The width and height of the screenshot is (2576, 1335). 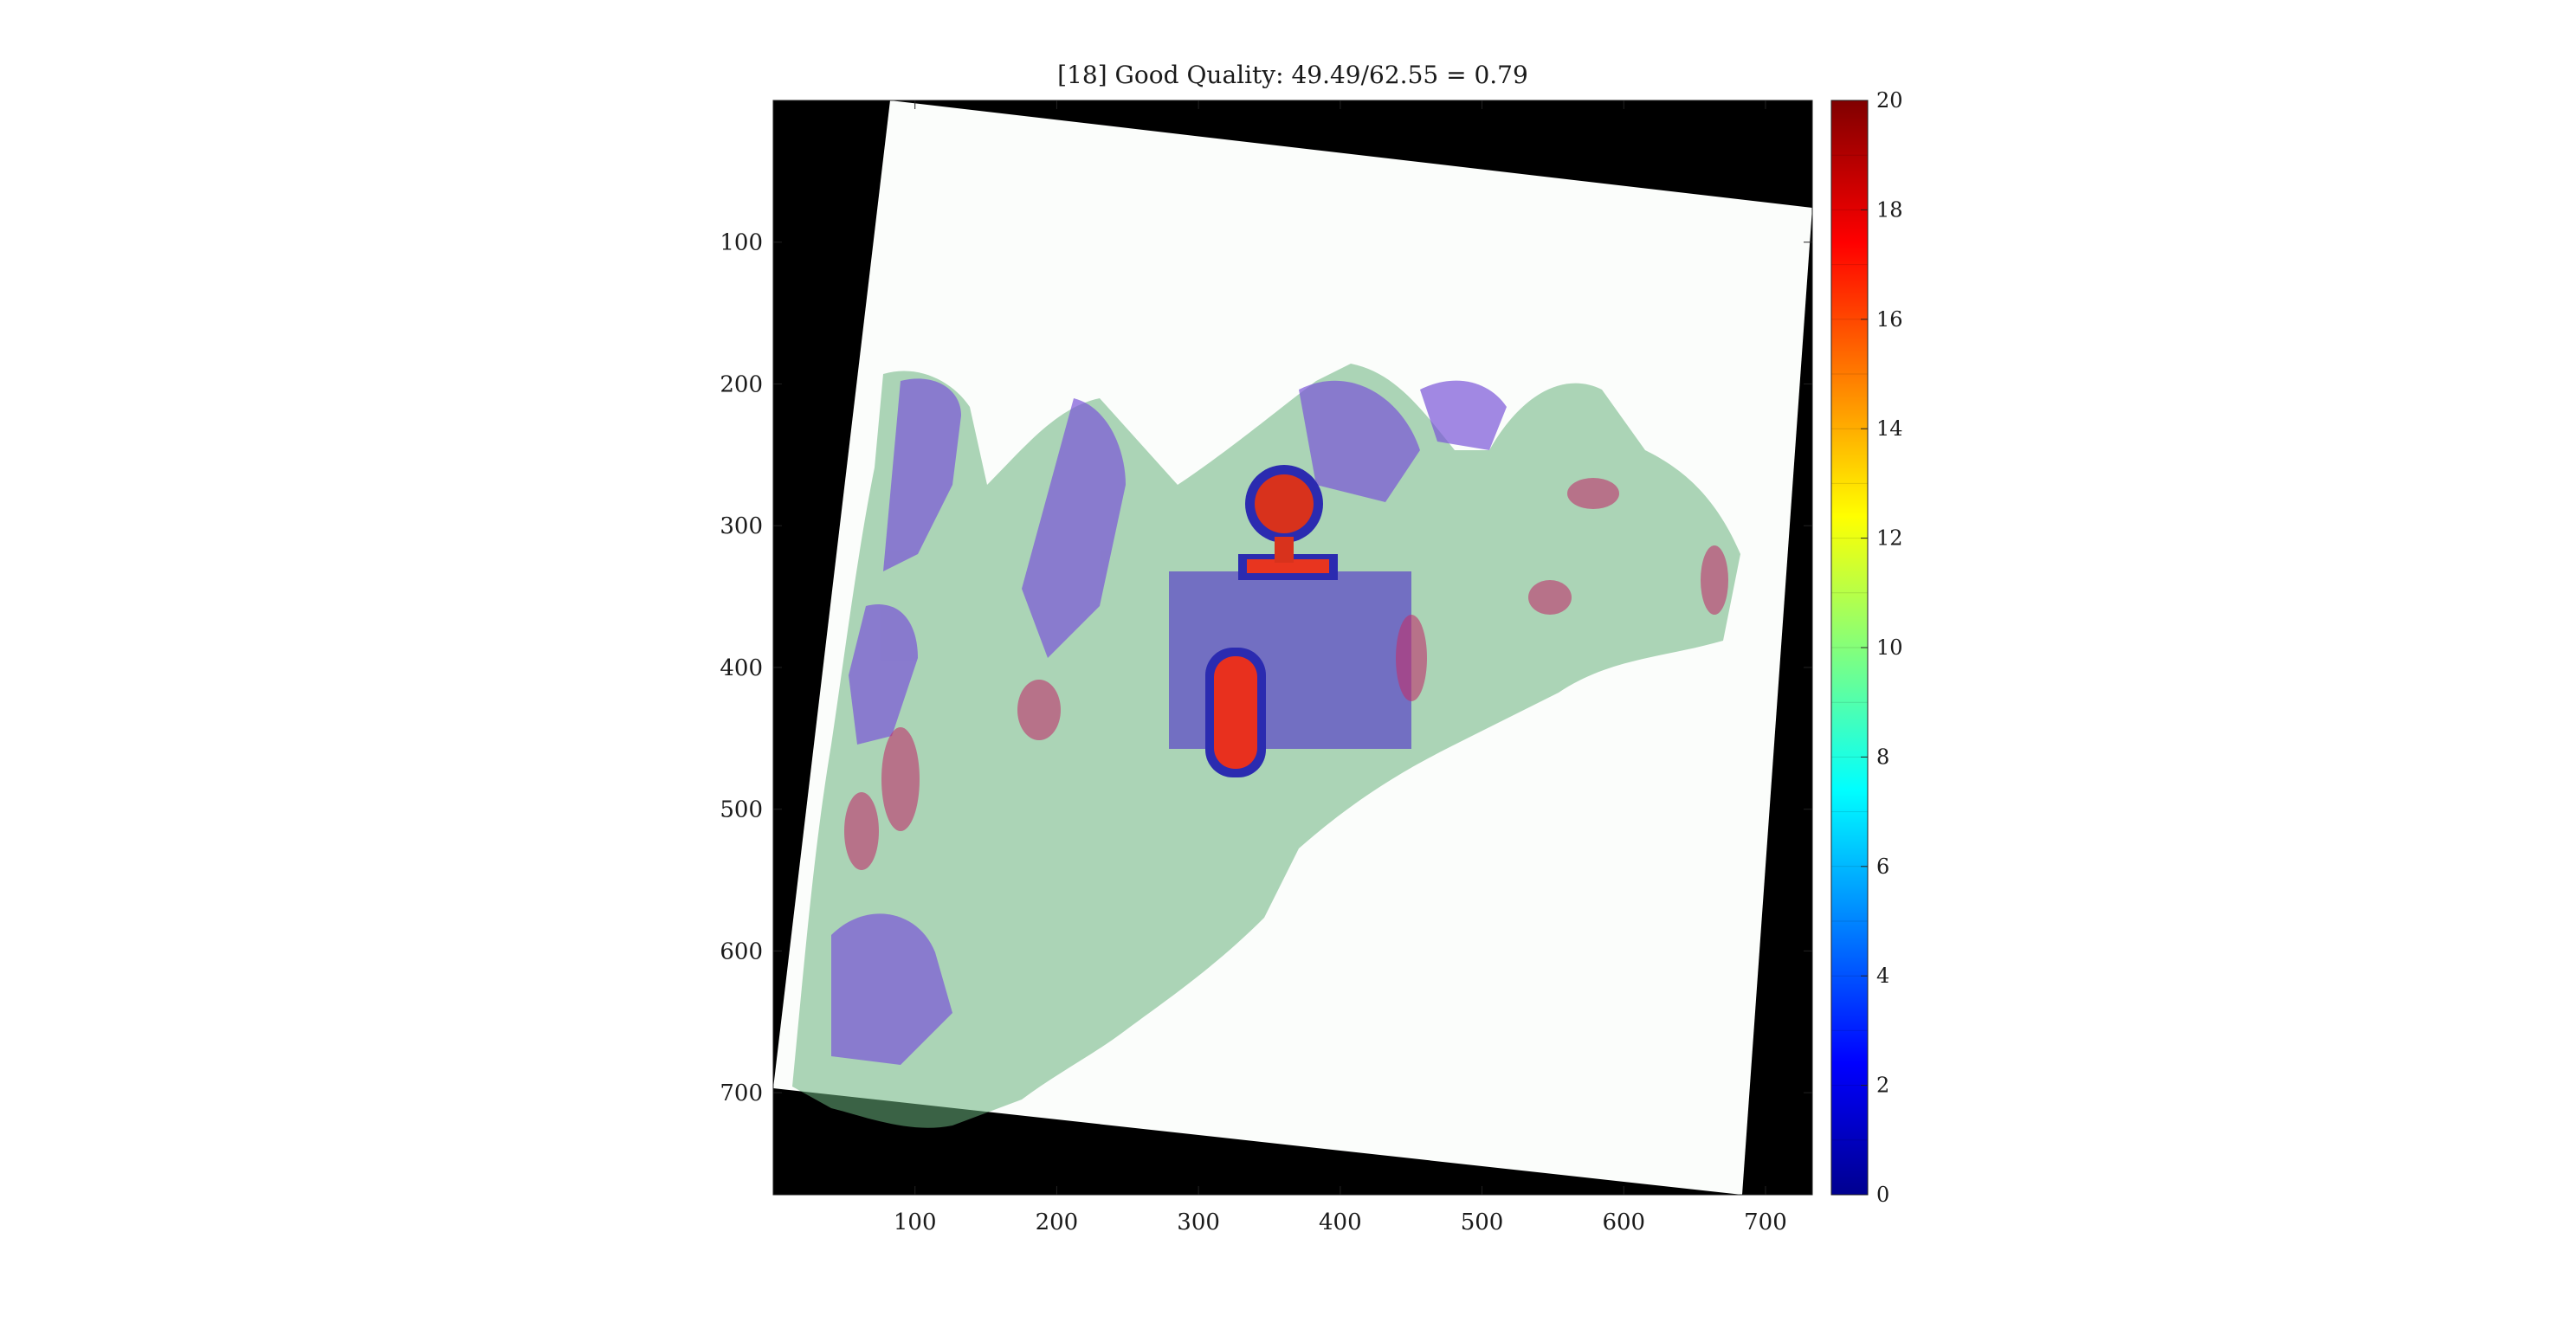 What do you see at coordinates (1623, 1222) in the screenshot?
I see `x-tick-label: 600` at bounding box center [1623, 1222].